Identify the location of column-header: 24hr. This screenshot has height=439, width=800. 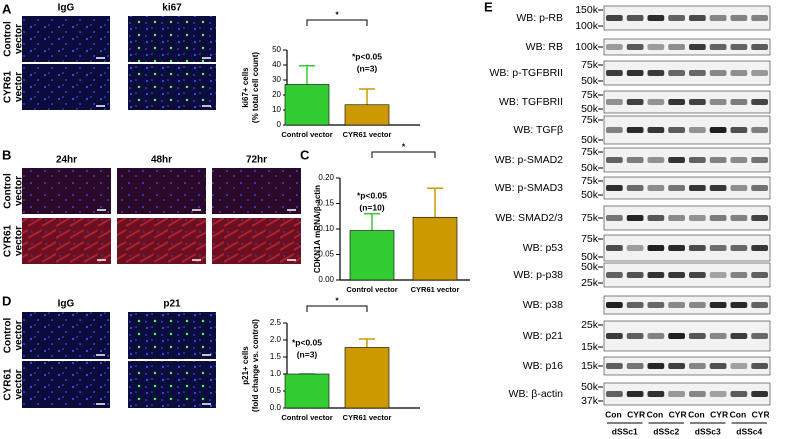
(66, 160).